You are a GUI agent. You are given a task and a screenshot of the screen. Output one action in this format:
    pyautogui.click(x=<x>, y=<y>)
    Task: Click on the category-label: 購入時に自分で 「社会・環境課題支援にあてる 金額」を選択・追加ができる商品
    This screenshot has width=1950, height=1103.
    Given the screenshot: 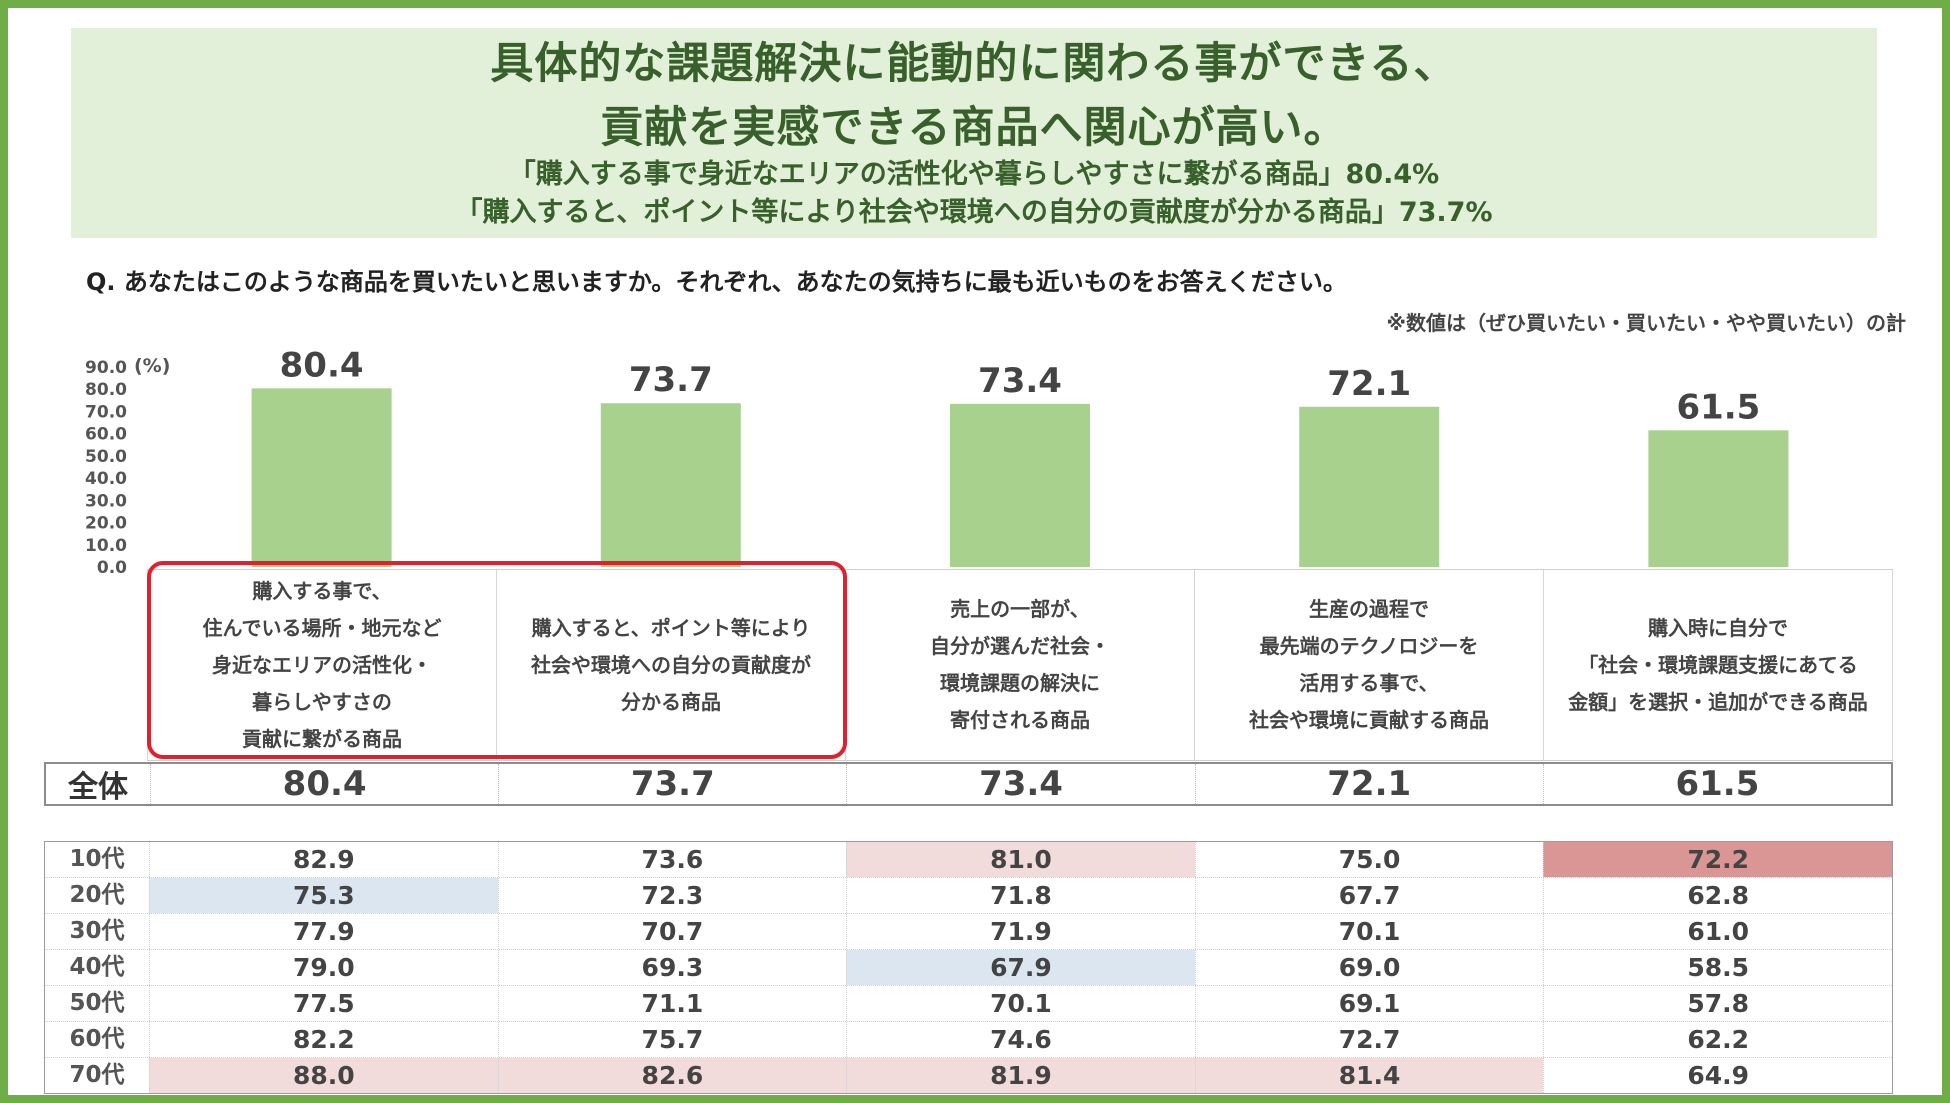 What is the action you would take?
    pyautogui.click(x=1718, y=665)
    